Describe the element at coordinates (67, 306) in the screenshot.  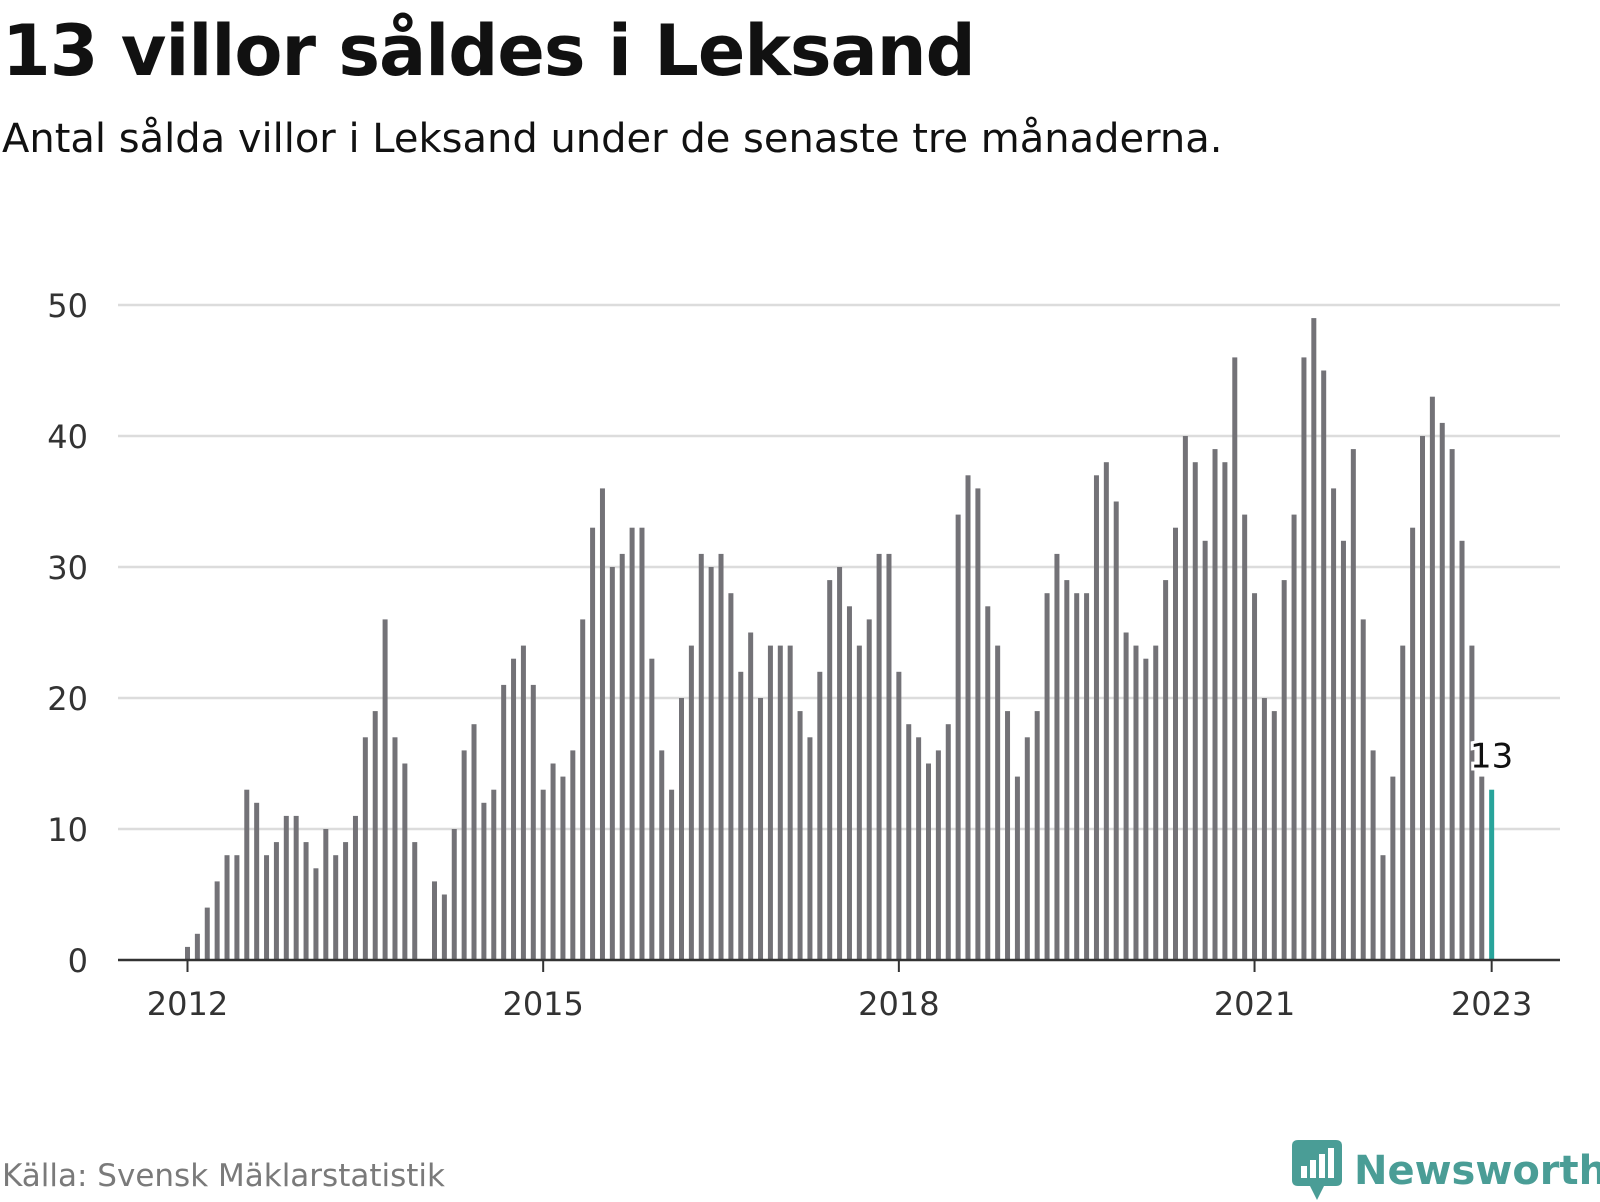
I see `y-tick-label: 50` at that location.